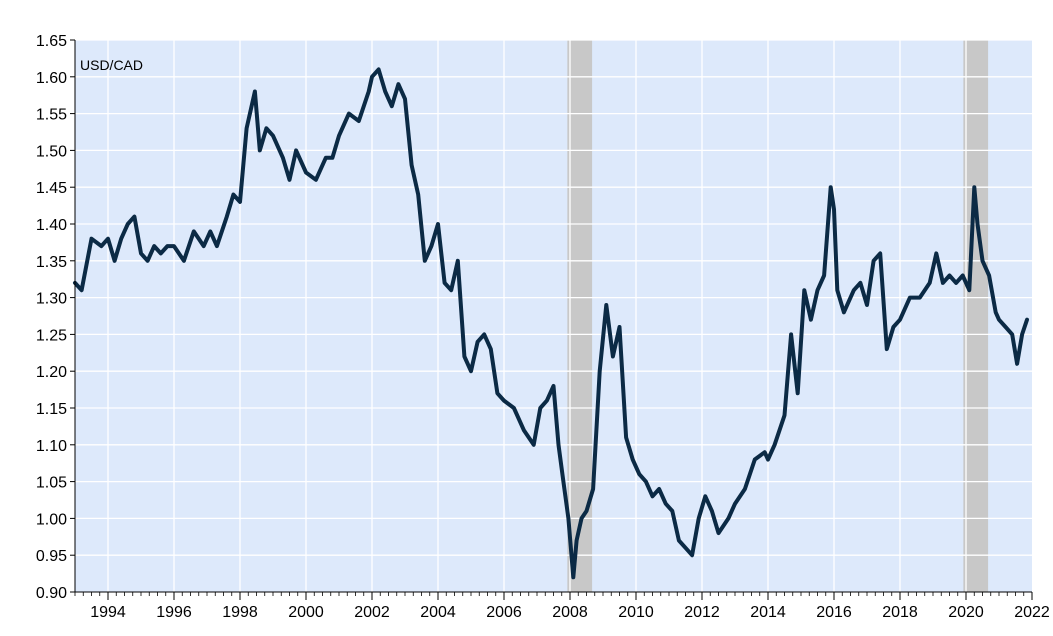  I want to click on y-tick-label: 1.10, so click(51, 446).